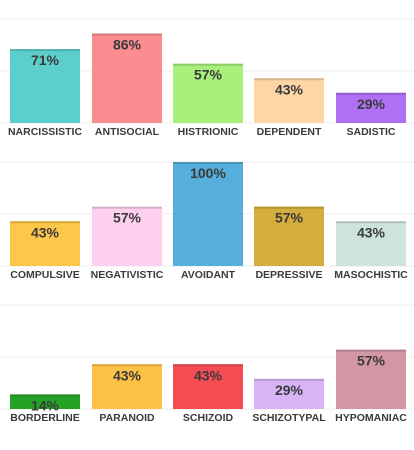 Image resolution: width=414 pixels, height=450 pixels. What do you see at coordinates (127, 45) in the screenshot?
I see `bar-value-label: 86%` at bounding box center [127, 45].